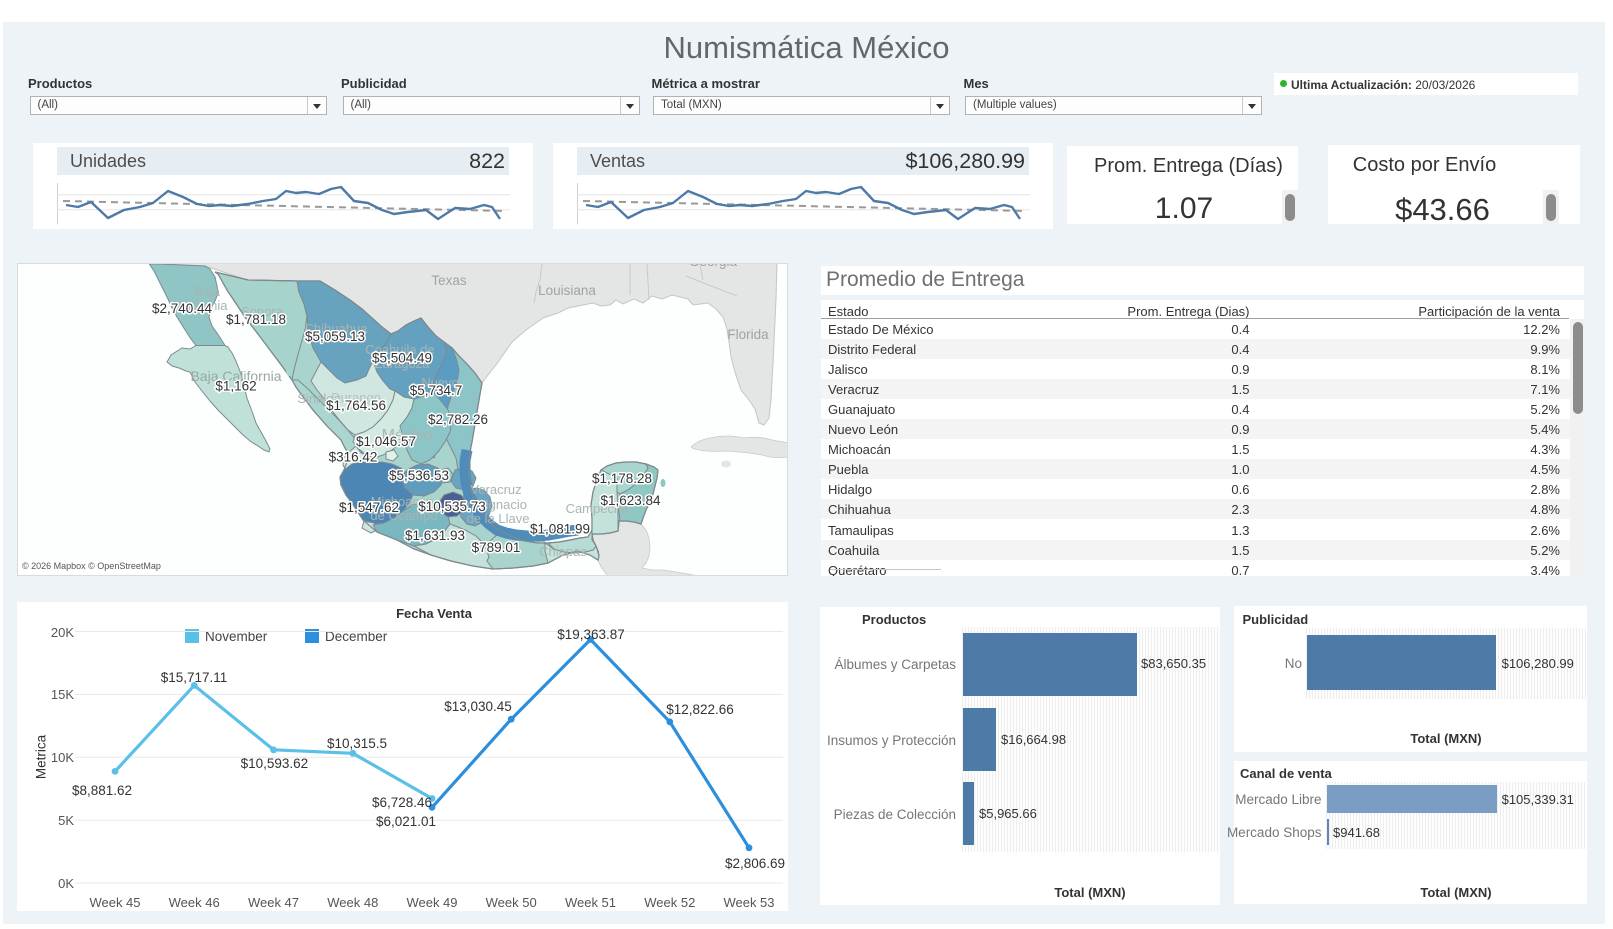 The width and height of the screenshot is (1613, 929). What do you see at coordinates (256, 319) in the screenshot?
I see `svg-text: $1,781.18` at bounding box center [256, 319].